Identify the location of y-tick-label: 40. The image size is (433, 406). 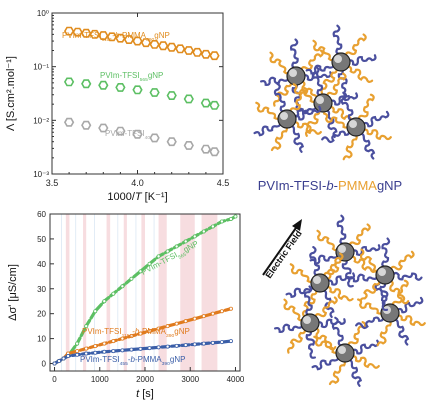
(41, 264).